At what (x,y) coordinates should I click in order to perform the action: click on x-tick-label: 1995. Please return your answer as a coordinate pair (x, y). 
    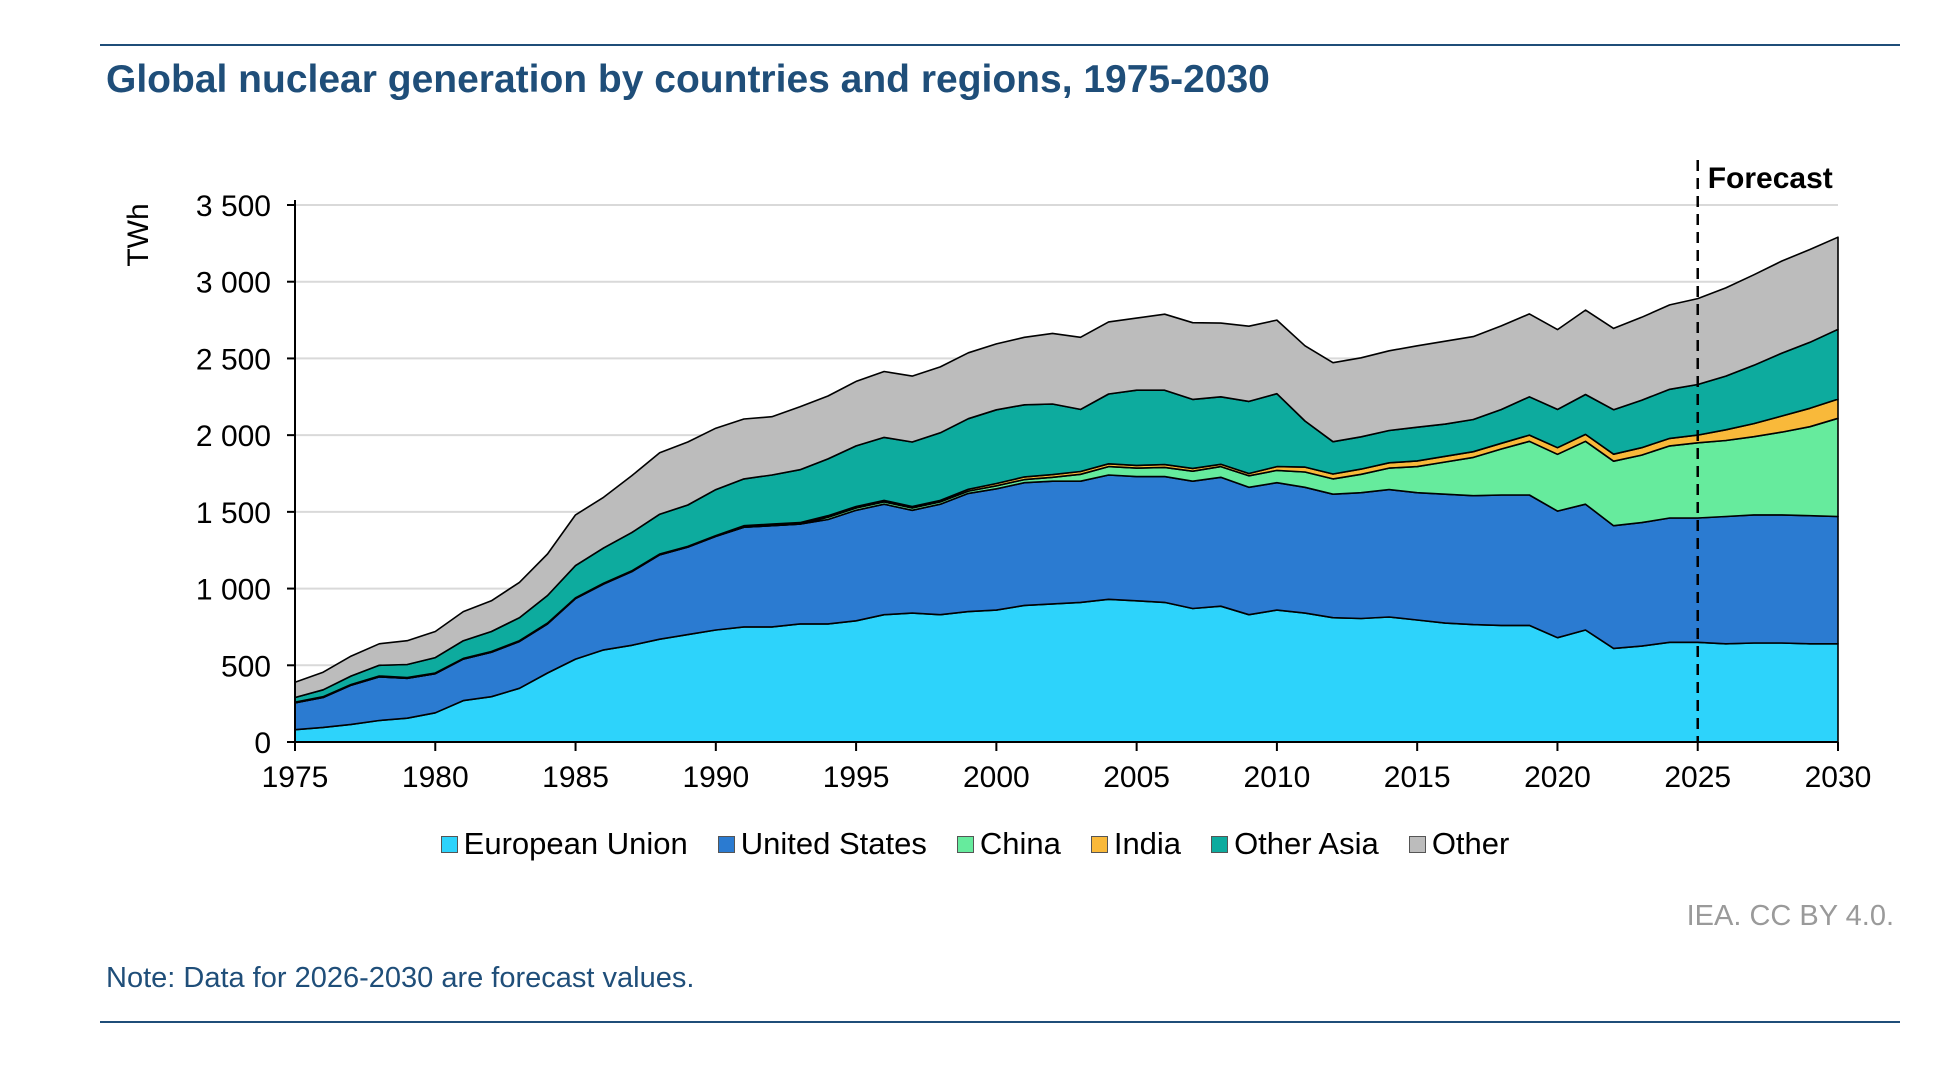
    Looking at the image, I should click on (856, 777).